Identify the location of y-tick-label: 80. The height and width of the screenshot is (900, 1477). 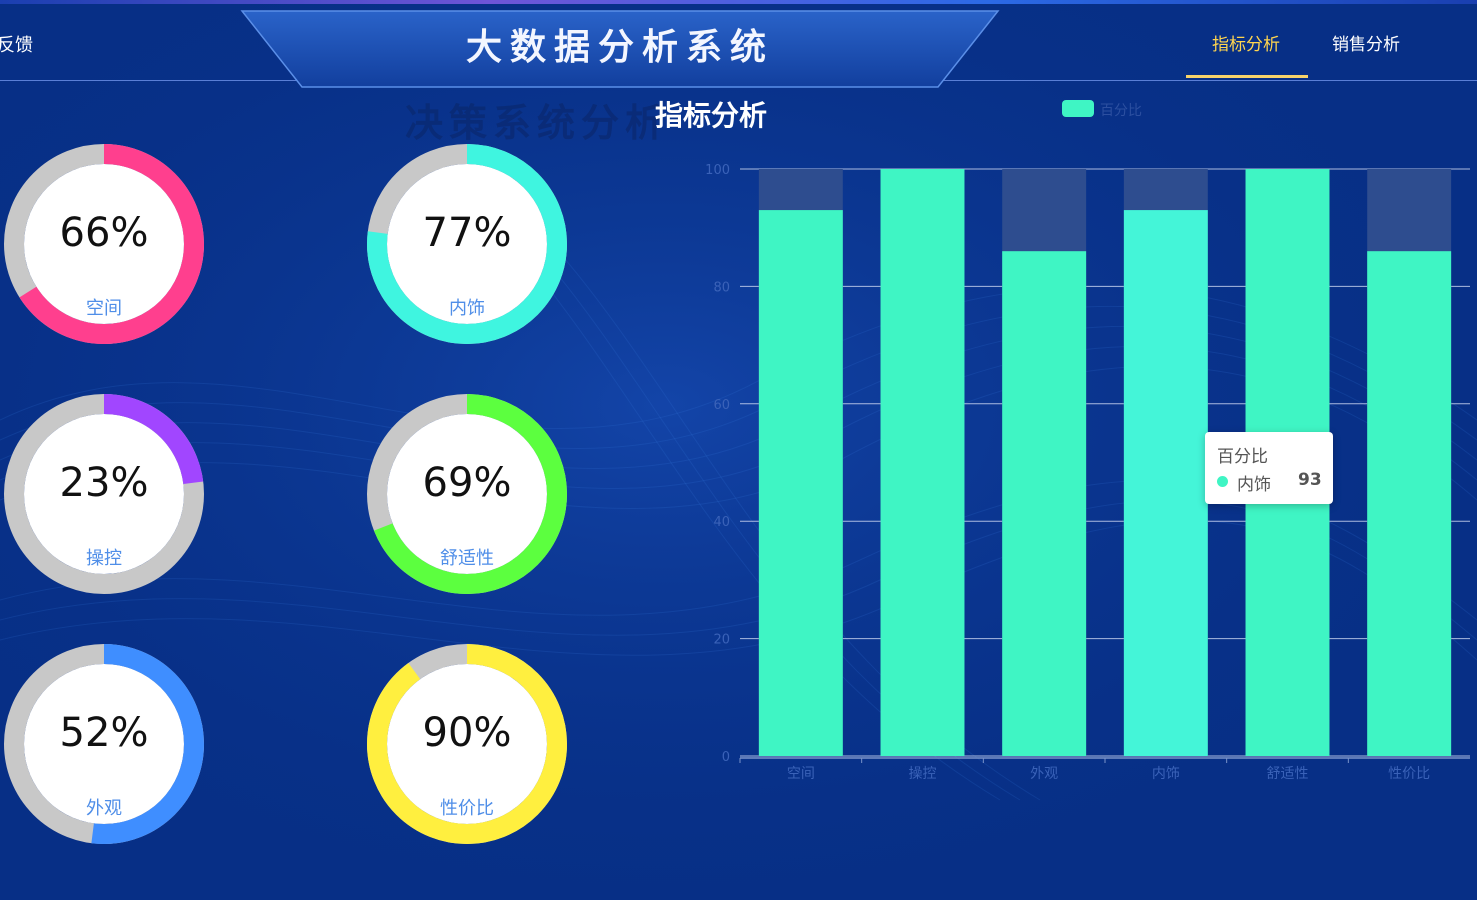
(721, 287).